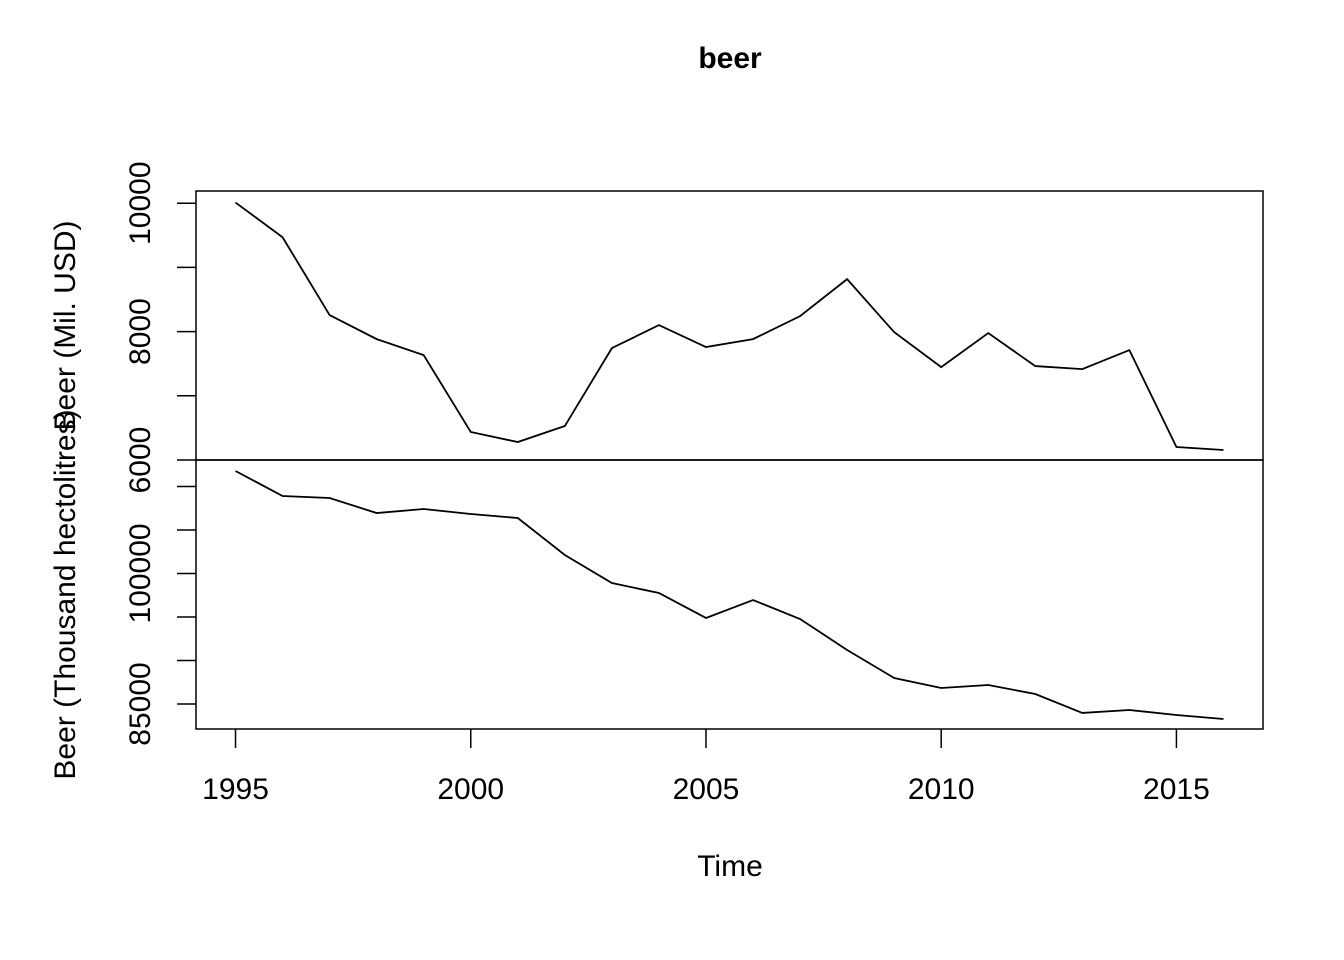 This screenshot has height=960, width=1344. Describe the element at coordinates (65, 325) in the screenshot. I see `y-axis-label: Beer (Mil. USD)` at that location.